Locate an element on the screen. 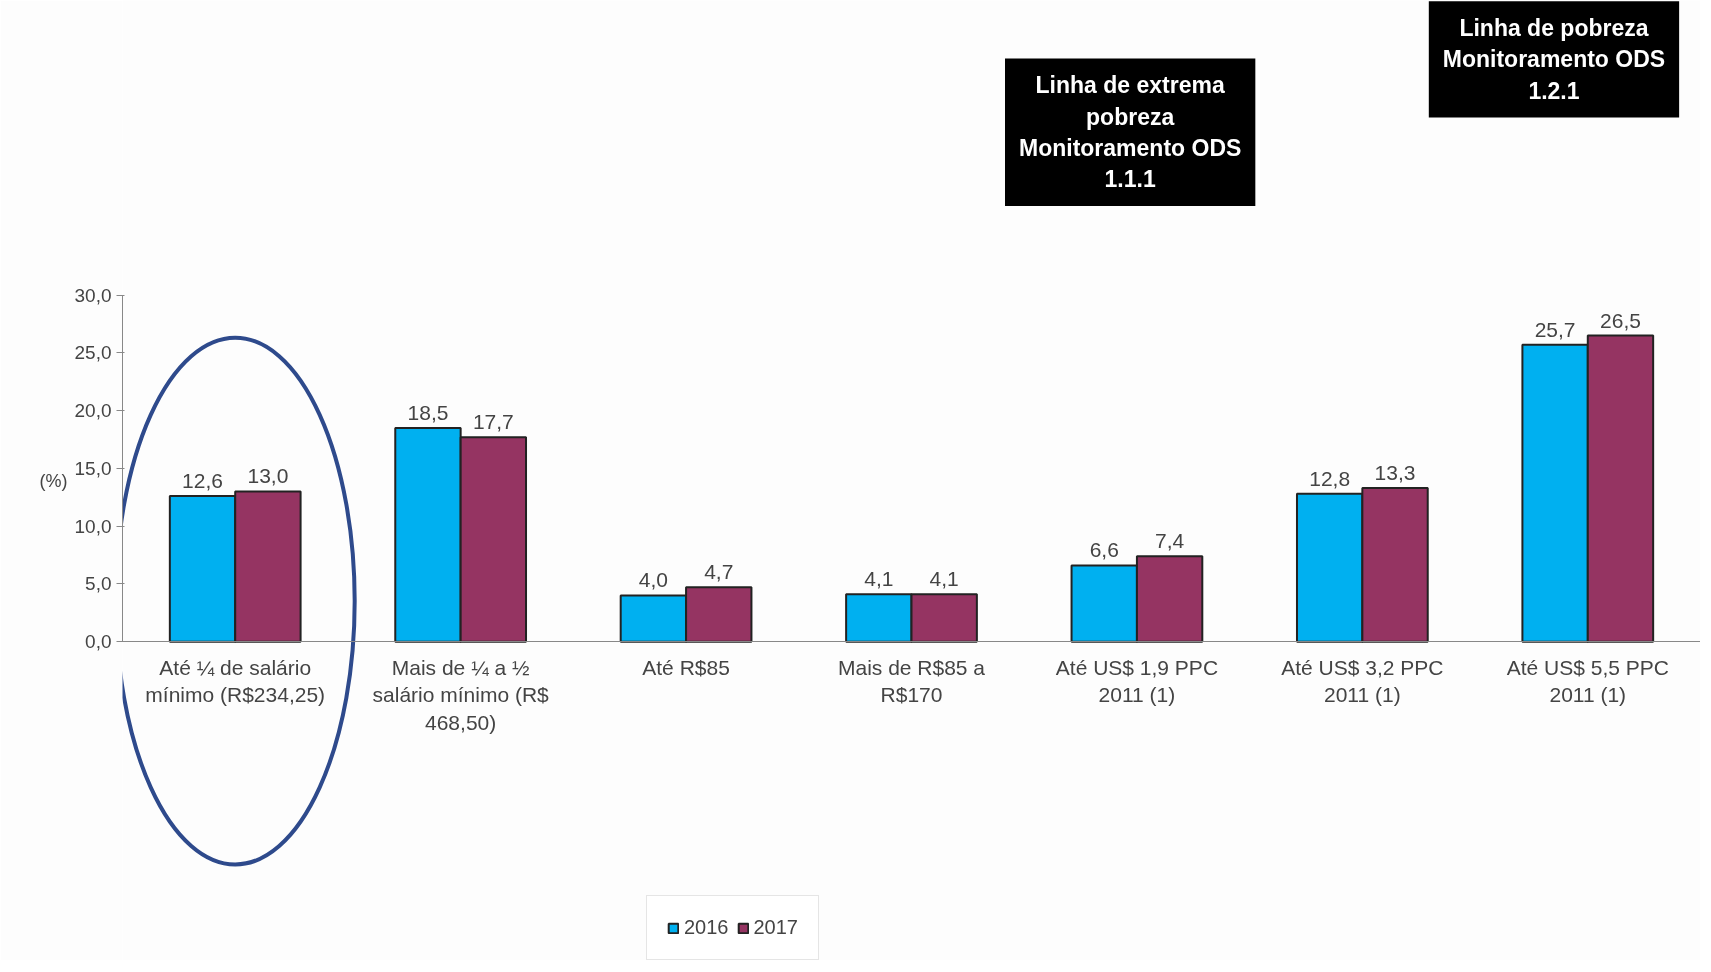 The image size is (1711, 972). x-tick-label: Até R$85 is located at coordinates (686, 667).